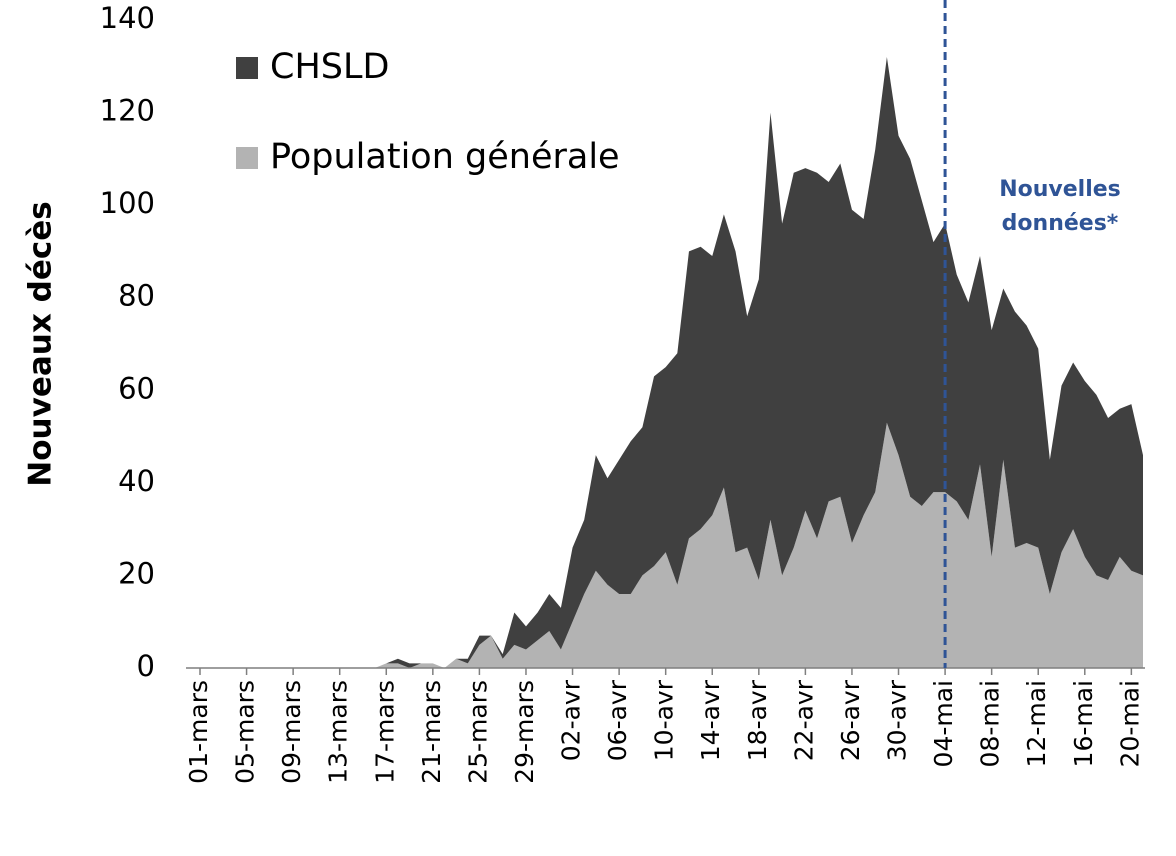 The width and height of the screenshot is (1176, 856). Describe the element at coordinates (477, 732) in the screenshot. I see `x-tick-label: 25-mars` at that location.